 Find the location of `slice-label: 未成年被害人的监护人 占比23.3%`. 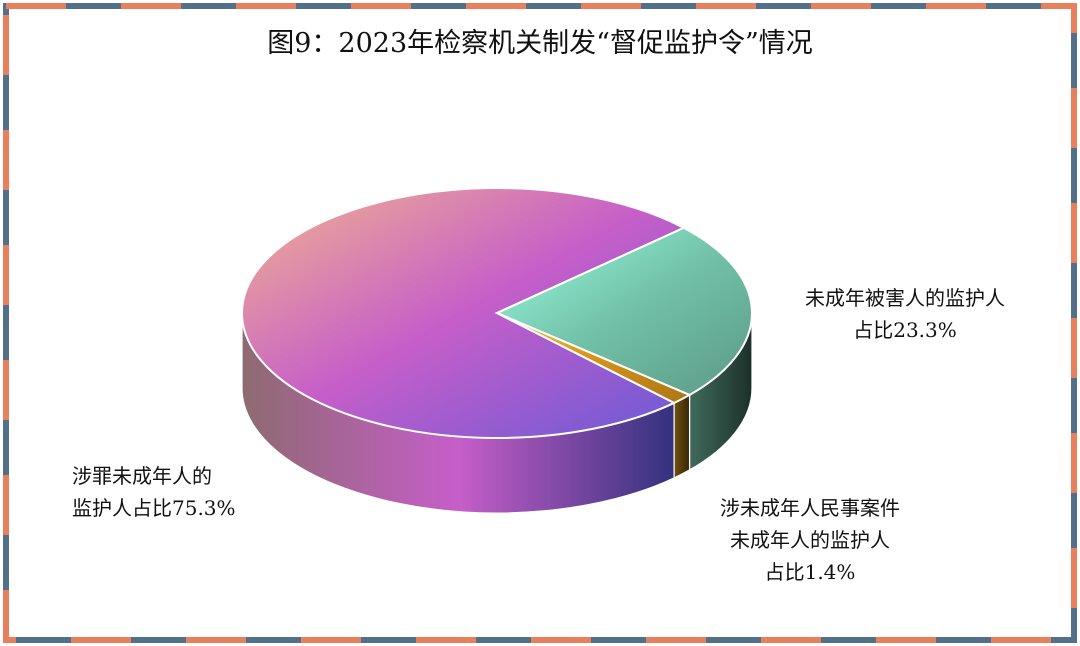

slice-label: 未成年被害人的监护人 占比23.3% is located at coordinates (905, 314).